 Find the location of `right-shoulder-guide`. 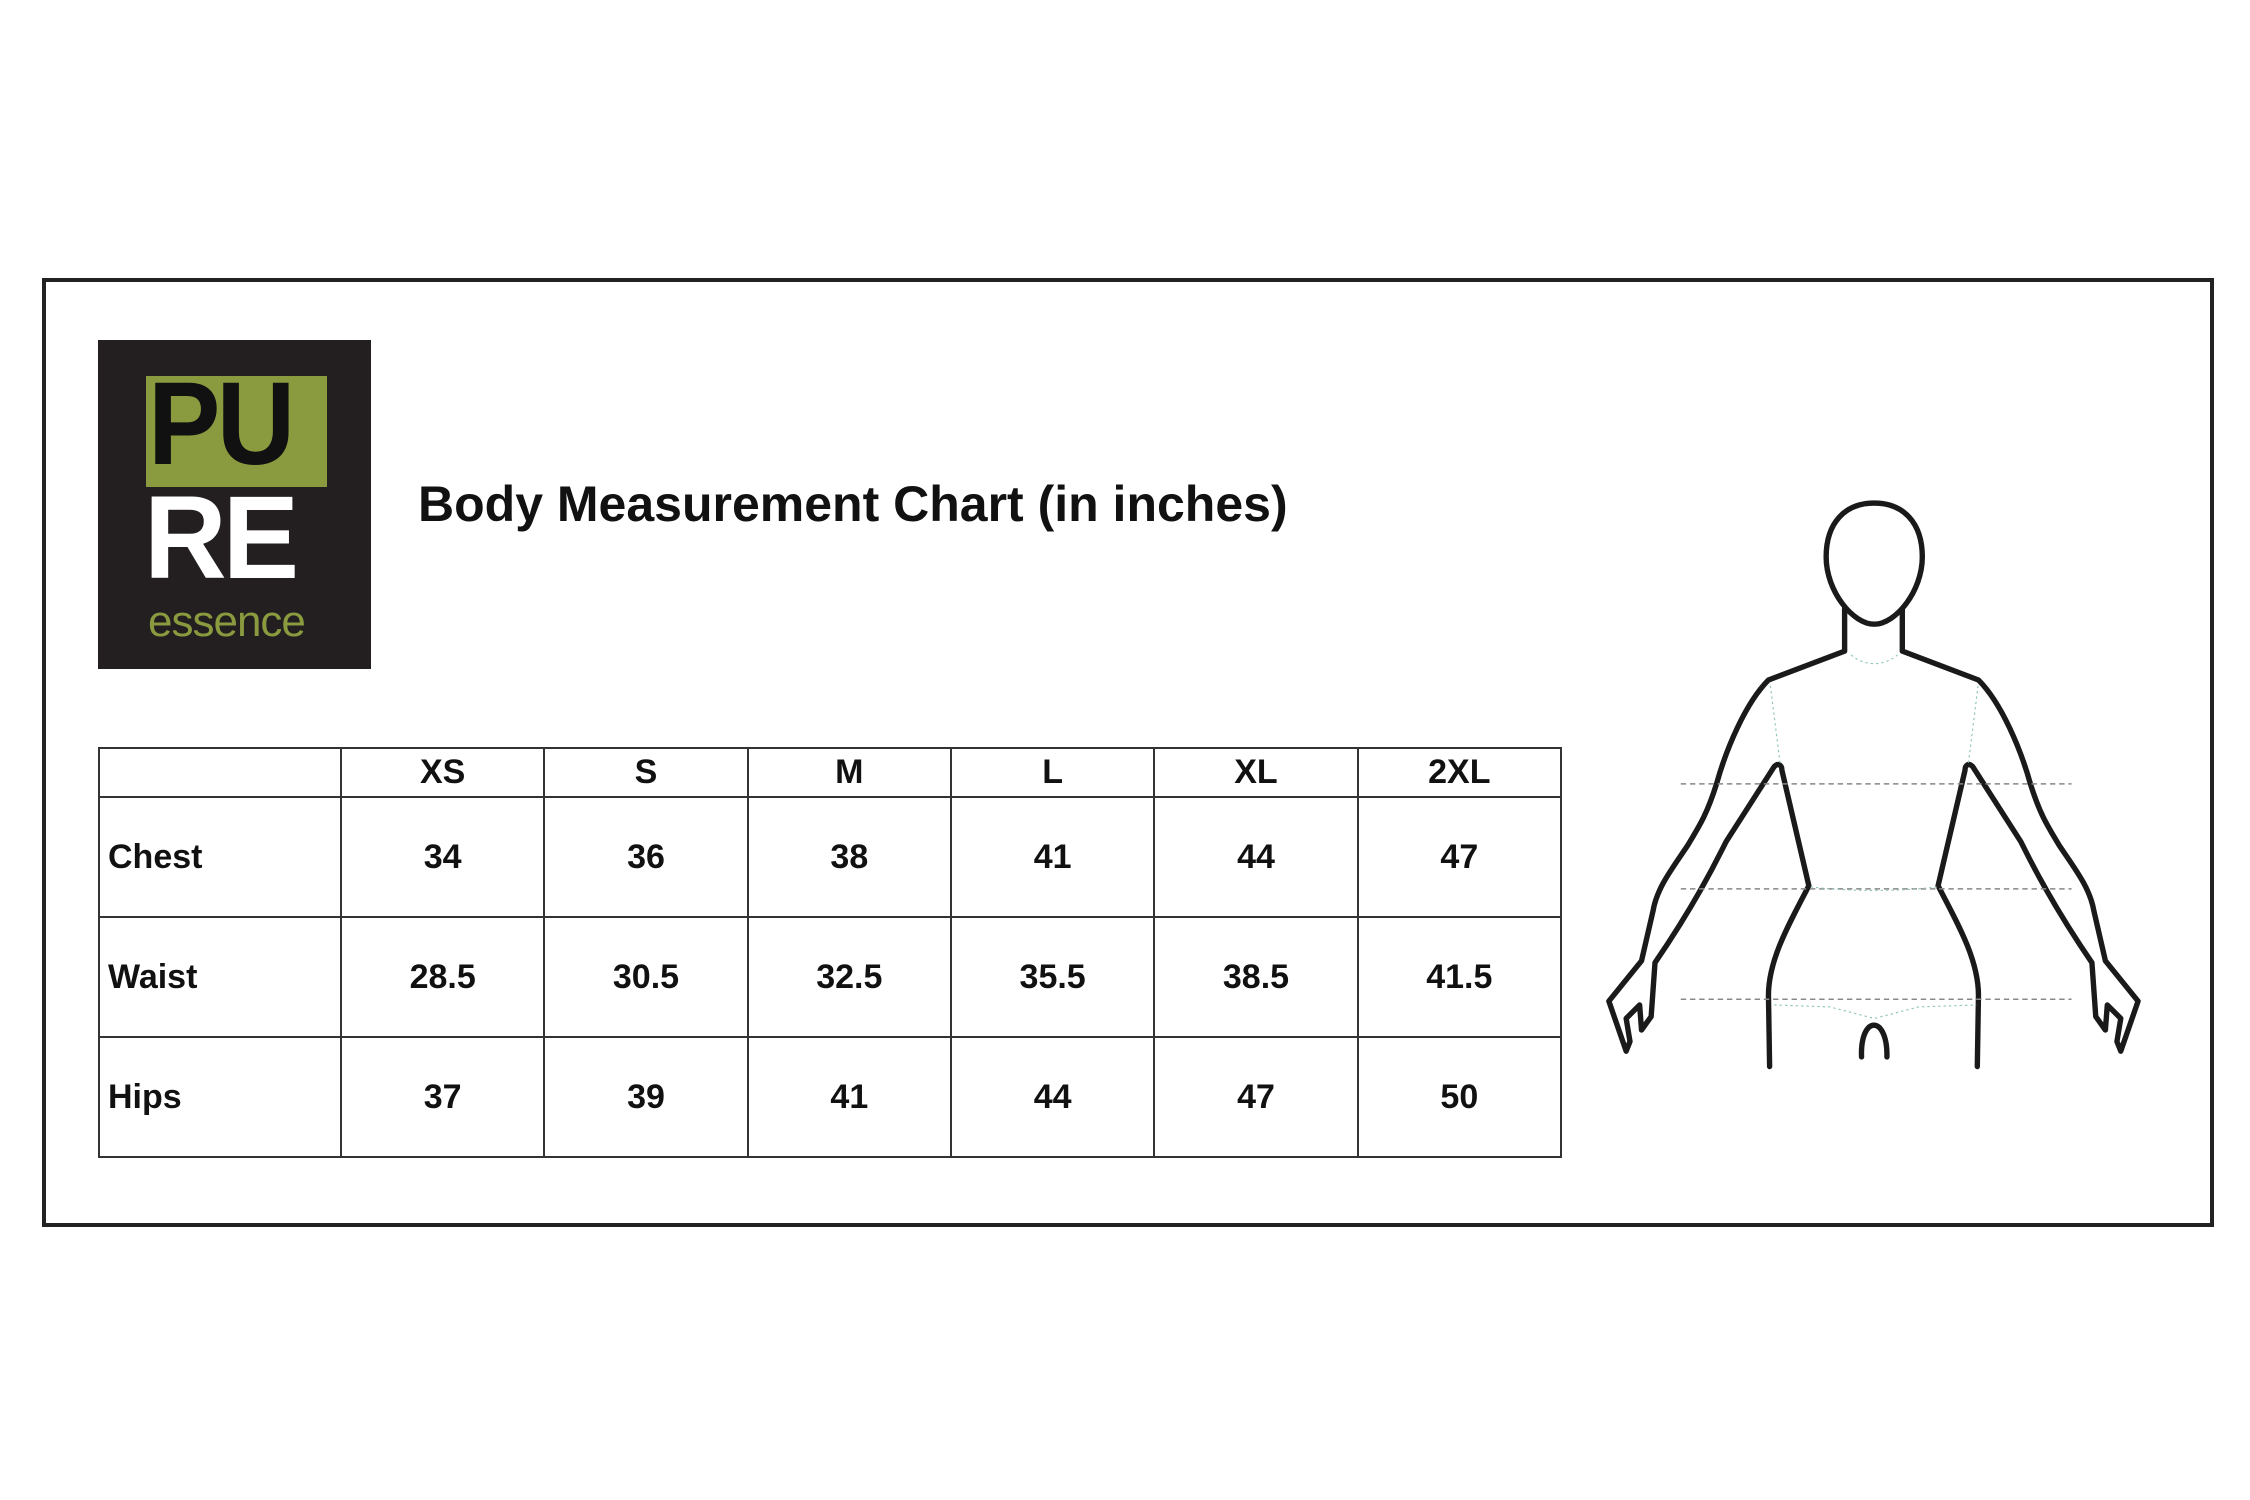

right-shoulder-guide is located at coordinates (1973, 724).